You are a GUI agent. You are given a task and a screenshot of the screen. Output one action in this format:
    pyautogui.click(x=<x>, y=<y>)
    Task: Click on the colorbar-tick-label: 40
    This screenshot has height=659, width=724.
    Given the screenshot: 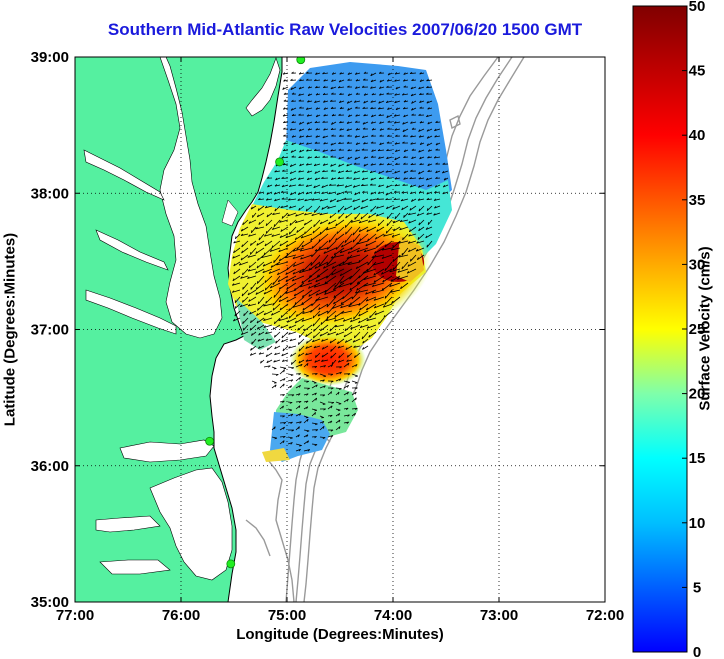 What is the action you would take?
    pyautogui.click(x=697, y=135)
    